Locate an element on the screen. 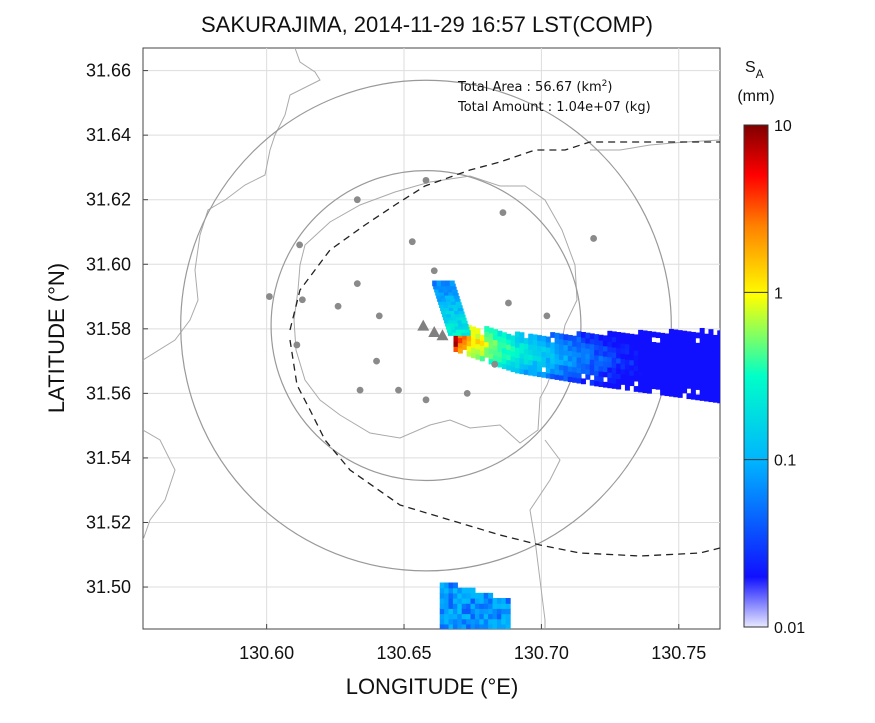 The height and width of the screenshot is (723, 875). total-area-sup: 2 is located at coordinates (605, 84).